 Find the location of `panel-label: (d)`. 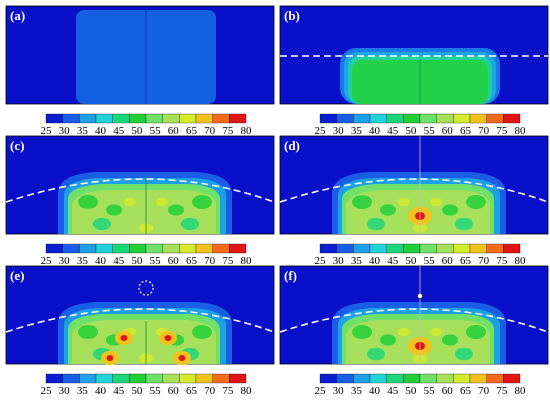

panel-label: (d) is located at coordinates (292, 145).